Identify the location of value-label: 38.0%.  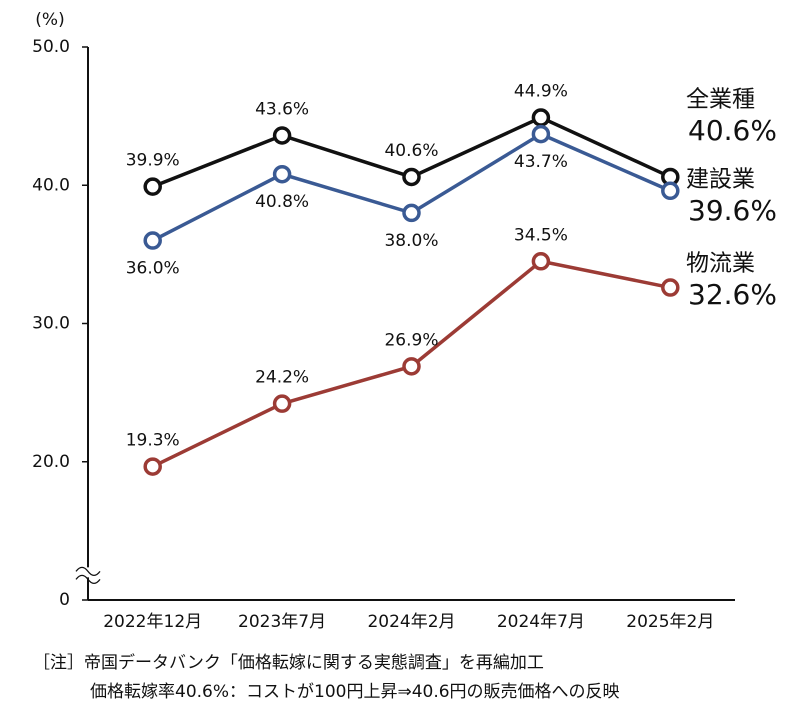
(411, 241).